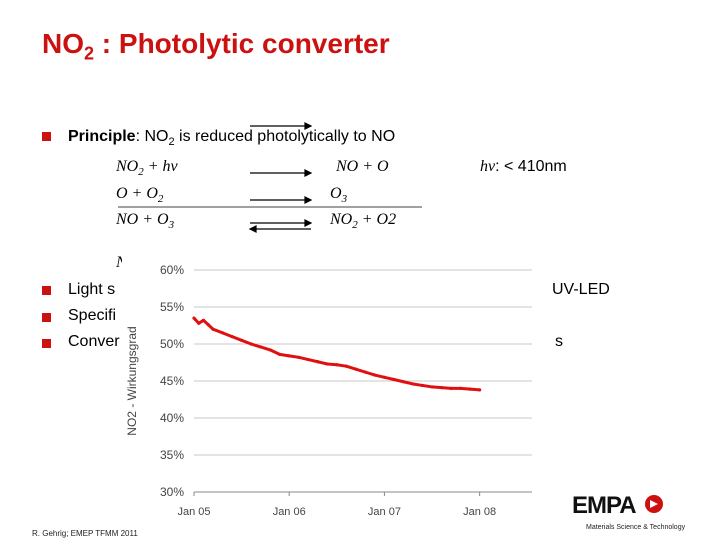  Describe the element at coordinates (654, 504) in the screenshot. I see `empa-logo-mark-icon` at that location.